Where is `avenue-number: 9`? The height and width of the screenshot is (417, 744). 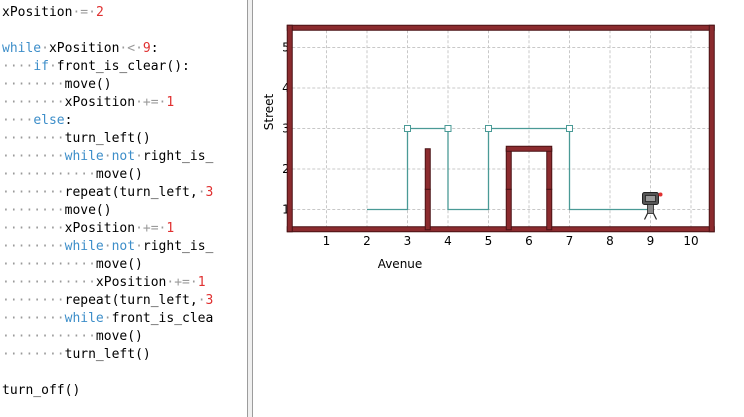
avenue-number: 9 is located at coordinates (651, 241).